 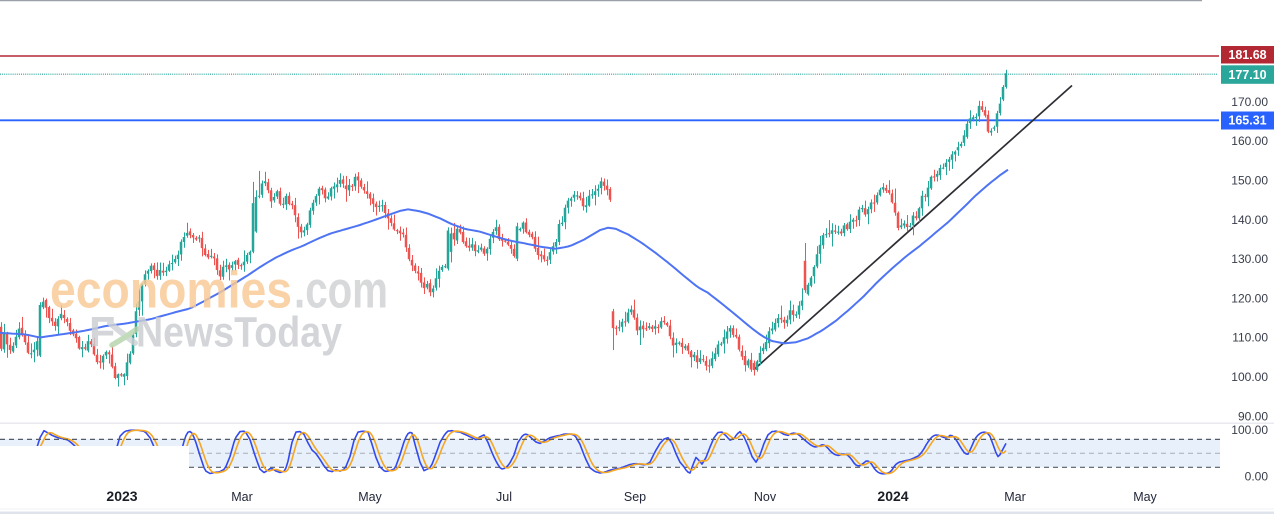 I want to click on svg-text: 0.00, so click(x=1257, y=476).